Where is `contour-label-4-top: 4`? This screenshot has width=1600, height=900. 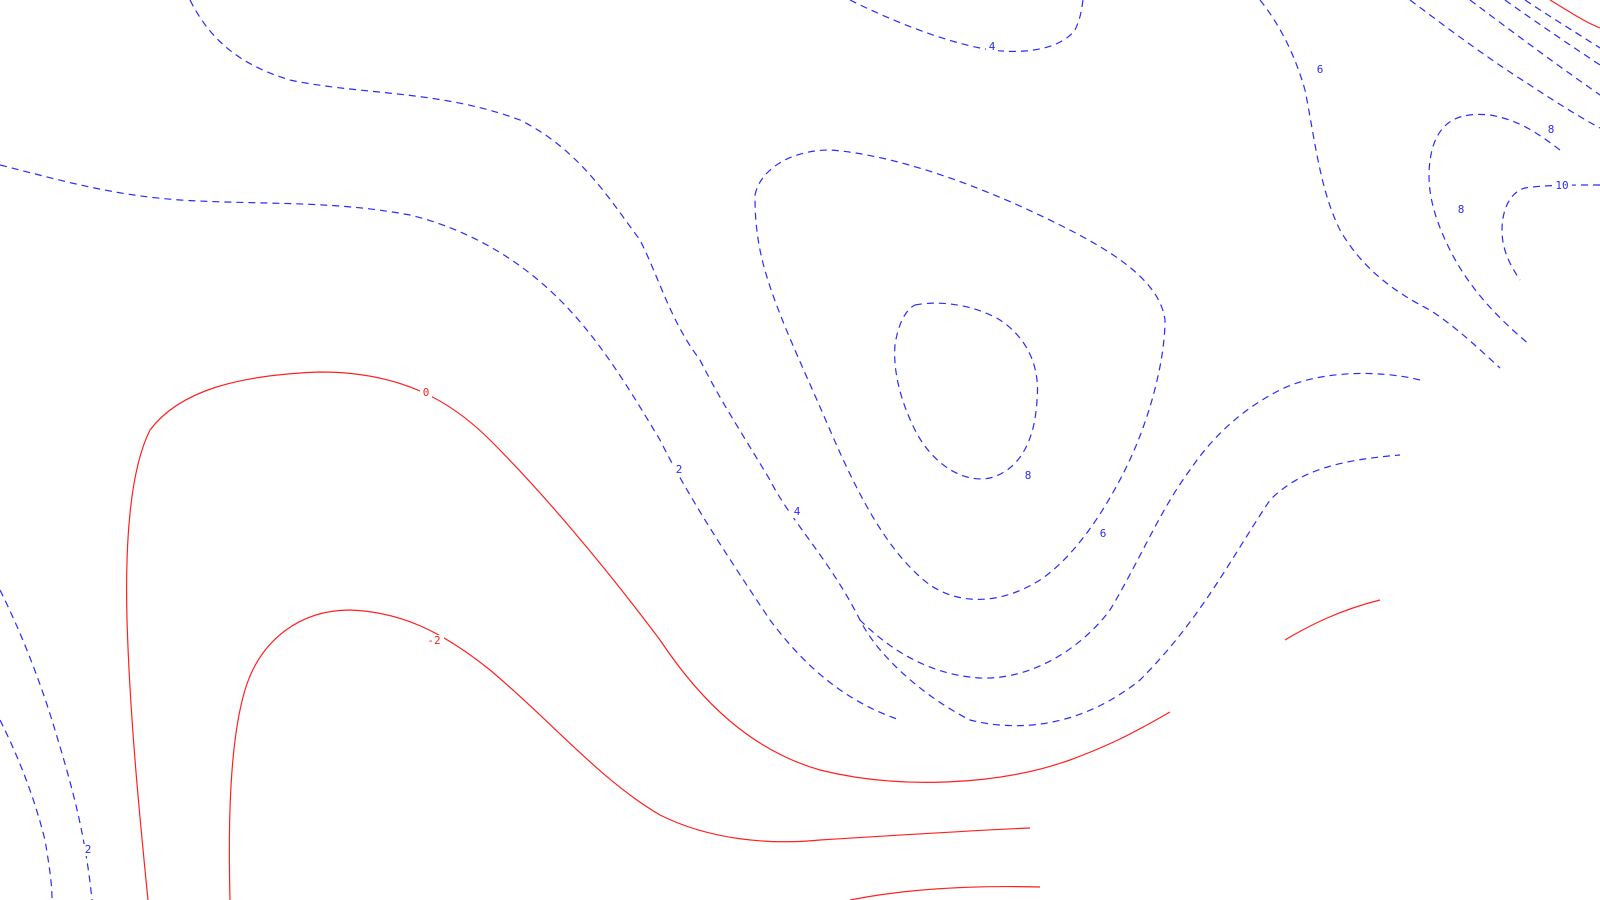 contour-label-4-top: 4 is located at coordinates (992, 46).